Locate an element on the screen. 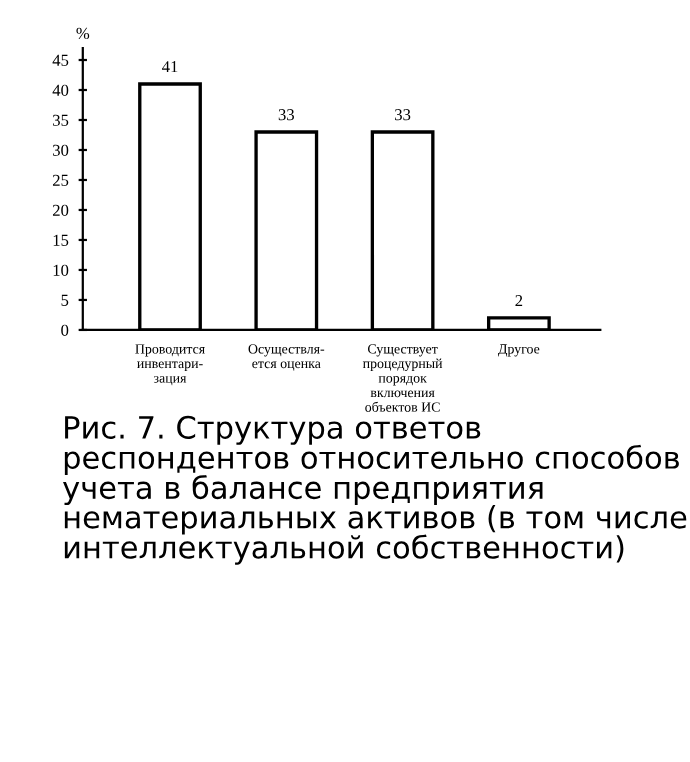  y-tick-label: 30 is located at coordinates (61, 150).